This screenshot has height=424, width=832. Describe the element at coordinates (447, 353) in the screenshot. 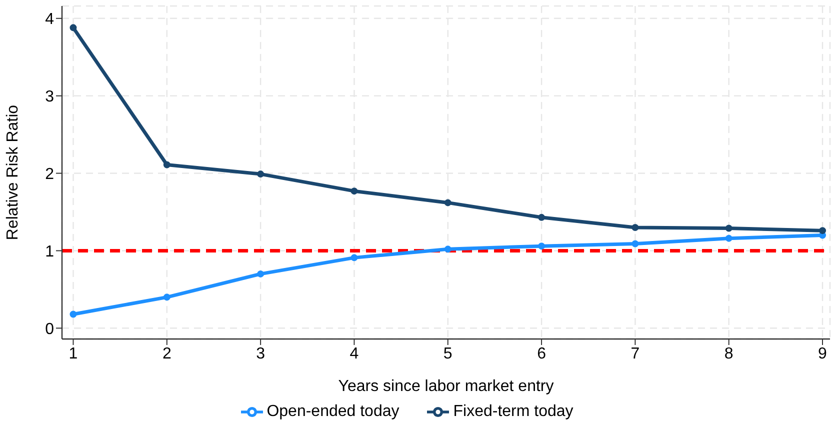

I see `x-tick-label: 5` at that location.